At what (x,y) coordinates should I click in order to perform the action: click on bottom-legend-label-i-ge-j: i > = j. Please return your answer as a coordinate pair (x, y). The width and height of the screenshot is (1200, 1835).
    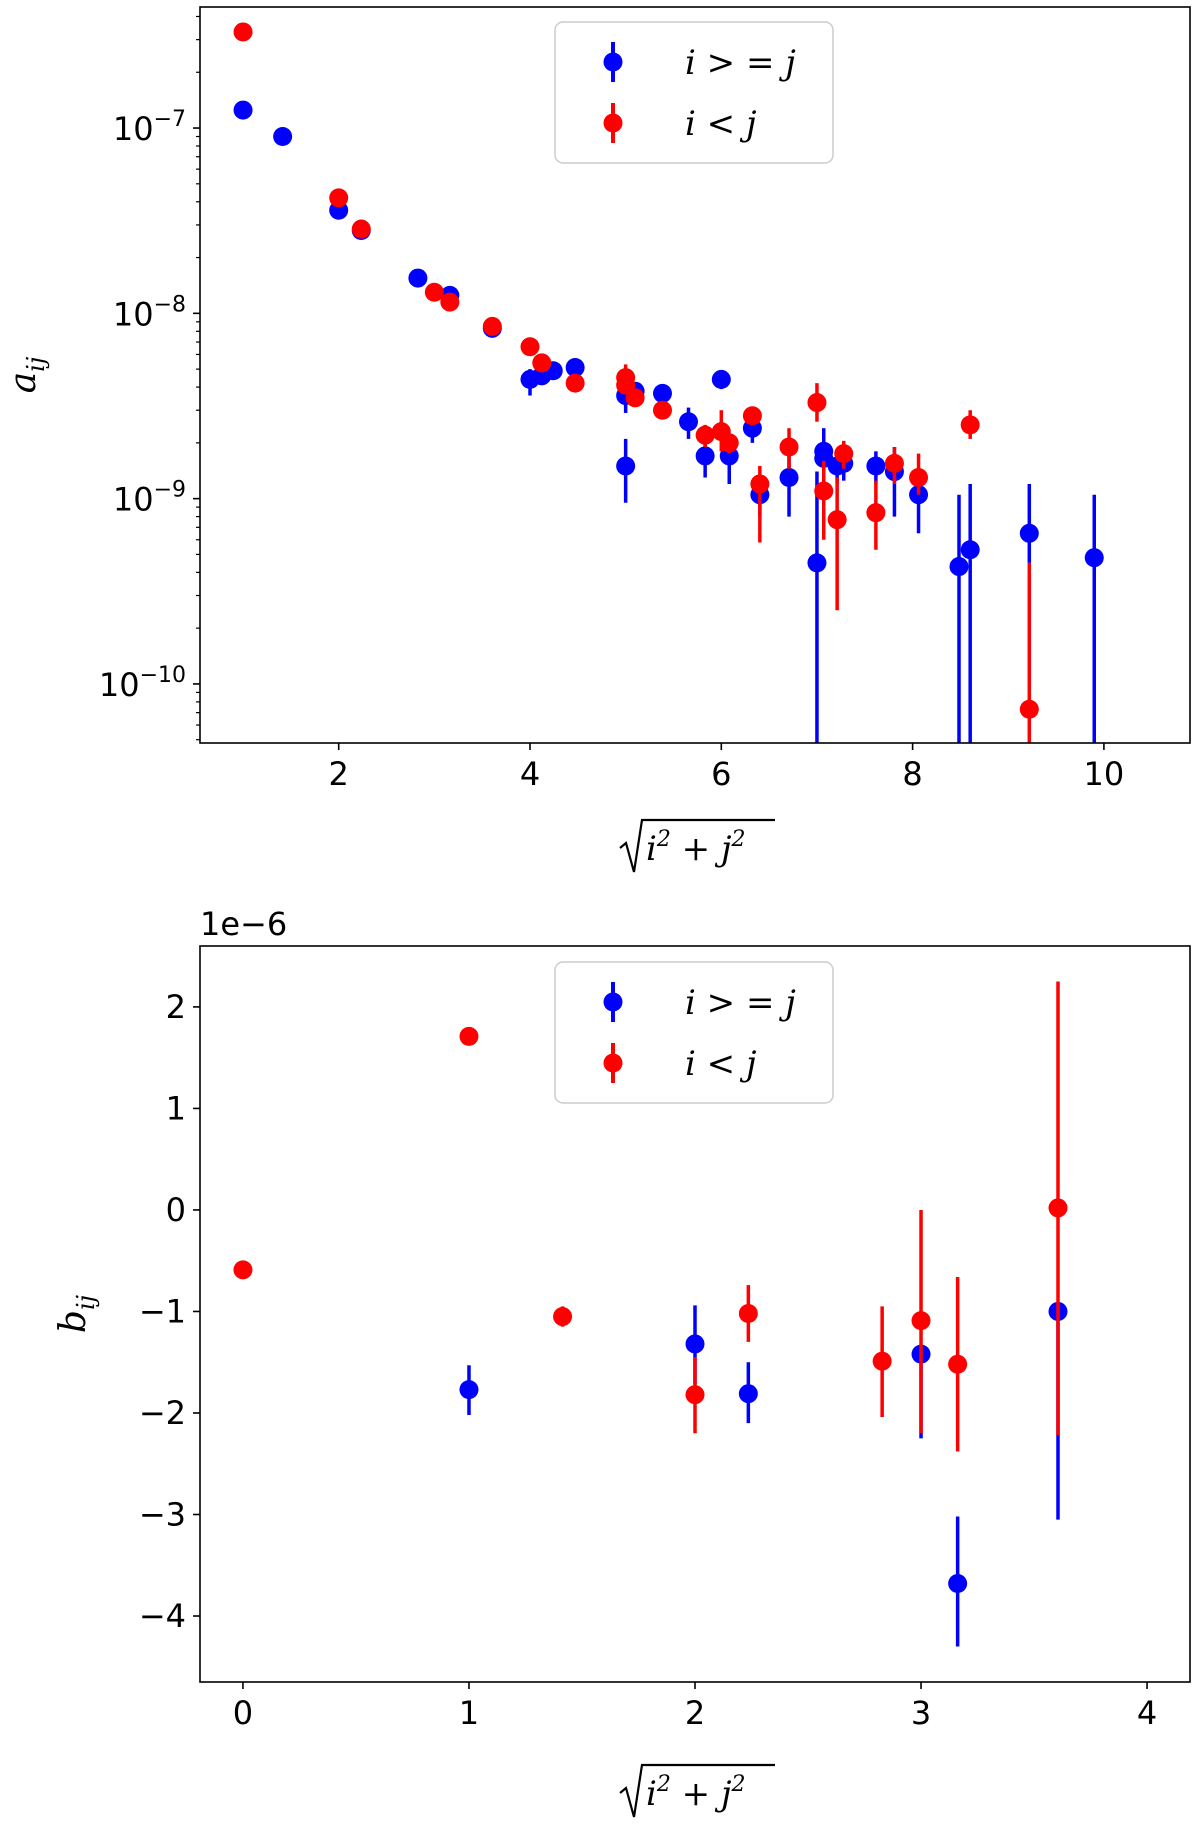
    Looking at the image, I should click on (740, 1003).